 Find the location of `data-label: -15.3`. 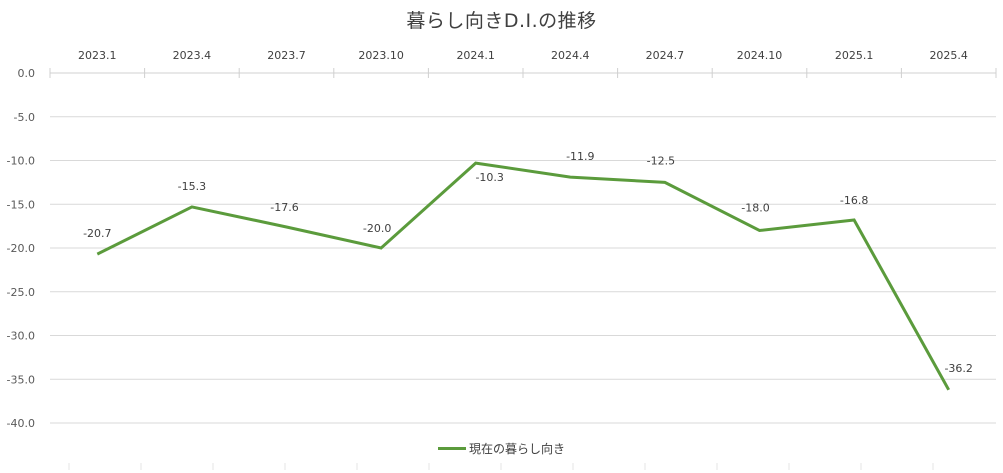

data-label: -15.3 is located at coordinates (192, 186).